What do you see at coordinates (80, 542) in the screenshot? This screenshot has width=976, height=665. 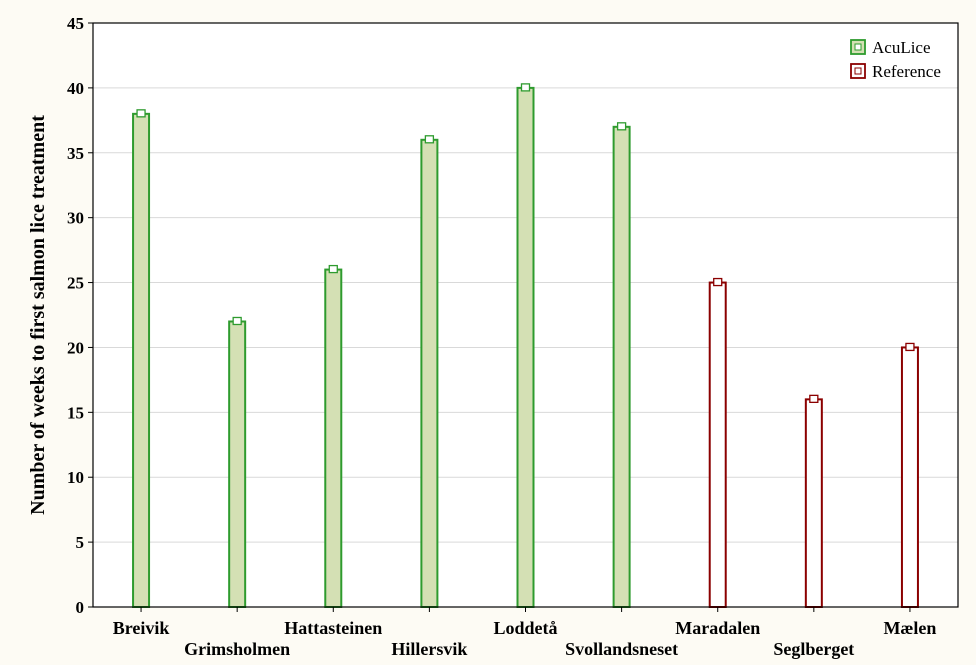 I see `y-tick-label: 5` at bounding box center [80, 542].